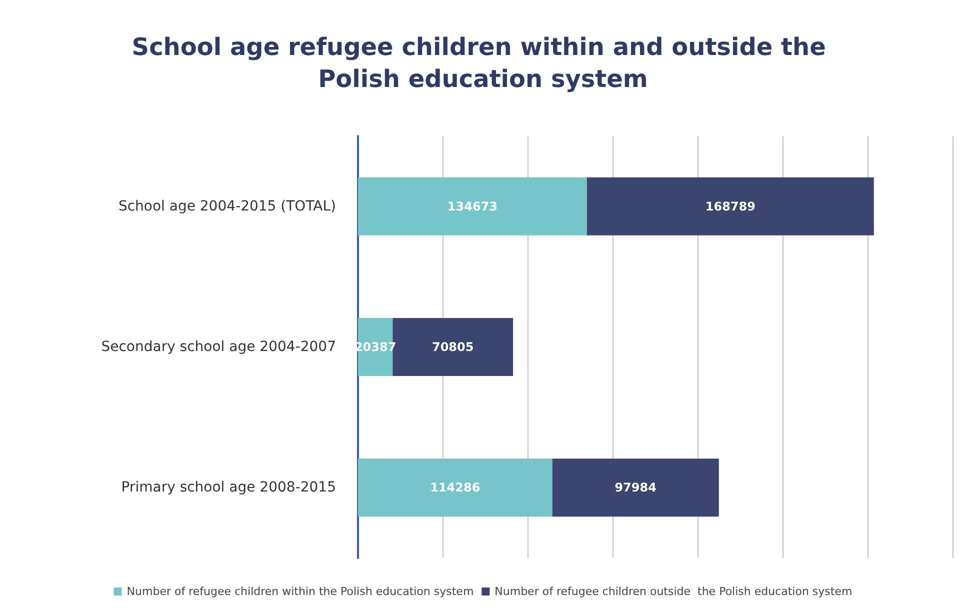 This screenshot has height=616, width=966. I want to click on data-label: 168789, so click(730, 206).